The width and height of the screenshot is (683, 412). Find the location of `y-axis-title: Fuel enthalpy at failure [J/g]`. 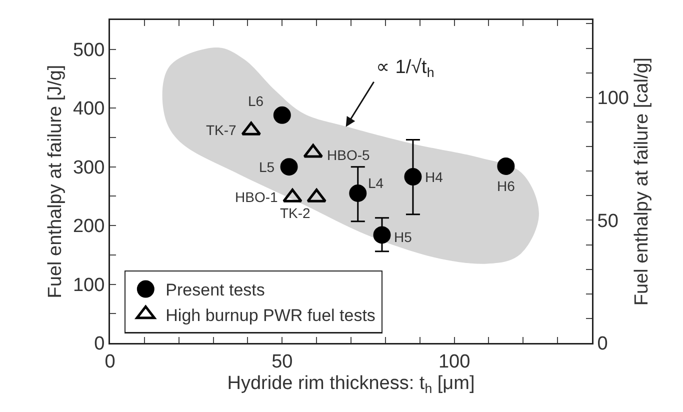

y-axis-title: Fuel enthalpy at failure [J/g] is located at coordinates (55, 181).